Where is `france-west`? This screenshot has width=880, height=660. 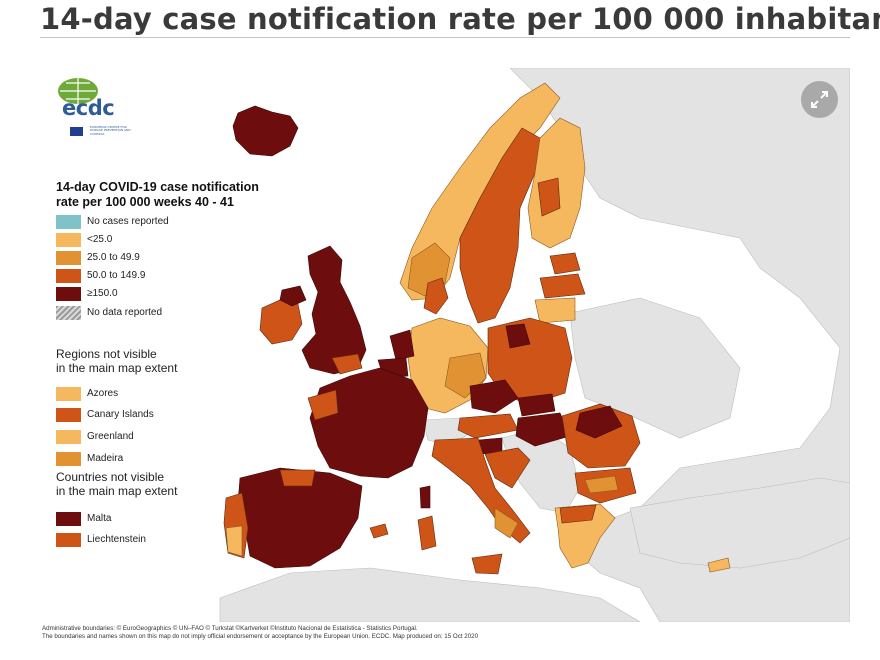
france-west is located at coordinates (323, 405).